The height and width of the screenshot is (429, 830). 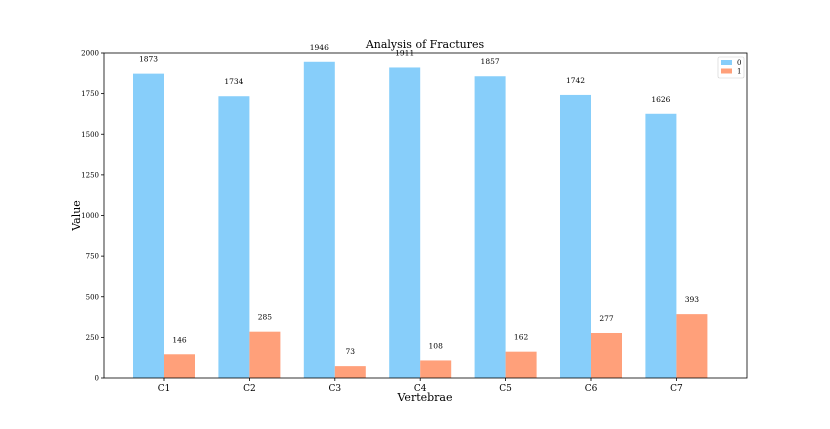 I want to click on y-axis: 0 250 500 750 1000 1250 1500 1750 2000, so click(x=92, y=216).